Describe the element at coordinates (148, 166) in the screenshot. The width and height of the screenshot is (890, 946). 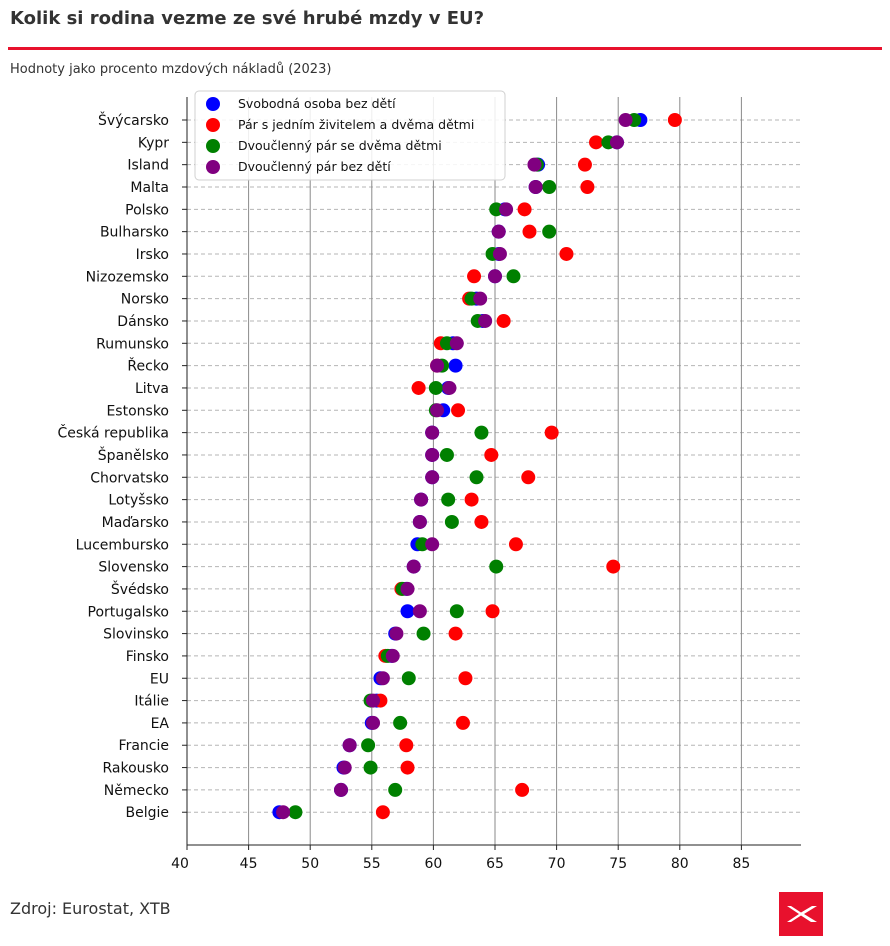
I see `y-tick-label: Island` at that location.